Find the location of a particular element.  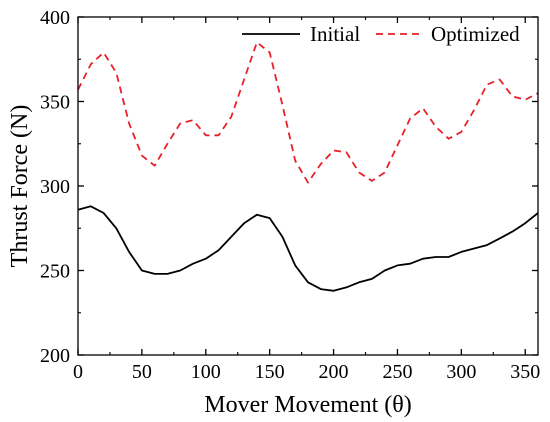

legend: Initial Optimized is located at coordinates (381, 34).